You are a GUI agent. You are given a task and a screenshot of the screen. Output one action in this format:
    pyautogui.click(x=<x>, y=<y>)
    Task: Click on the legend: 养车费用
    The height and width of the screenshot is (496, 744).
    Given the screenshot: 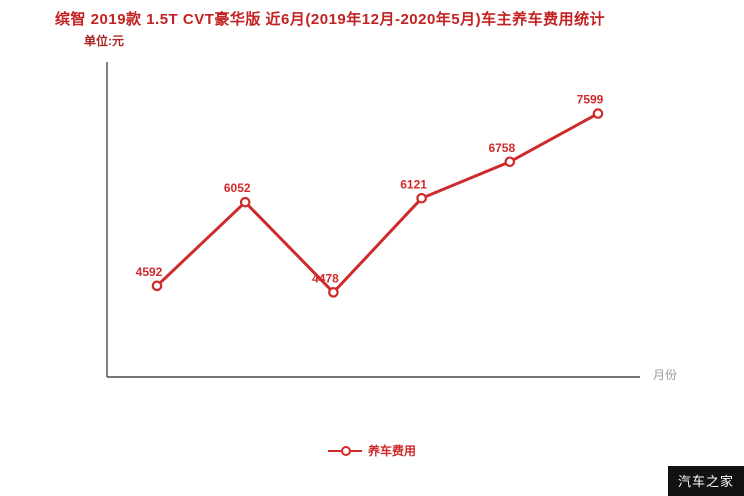 What is the action you would take?
    pyautogui.click(x=372, y=450)
    